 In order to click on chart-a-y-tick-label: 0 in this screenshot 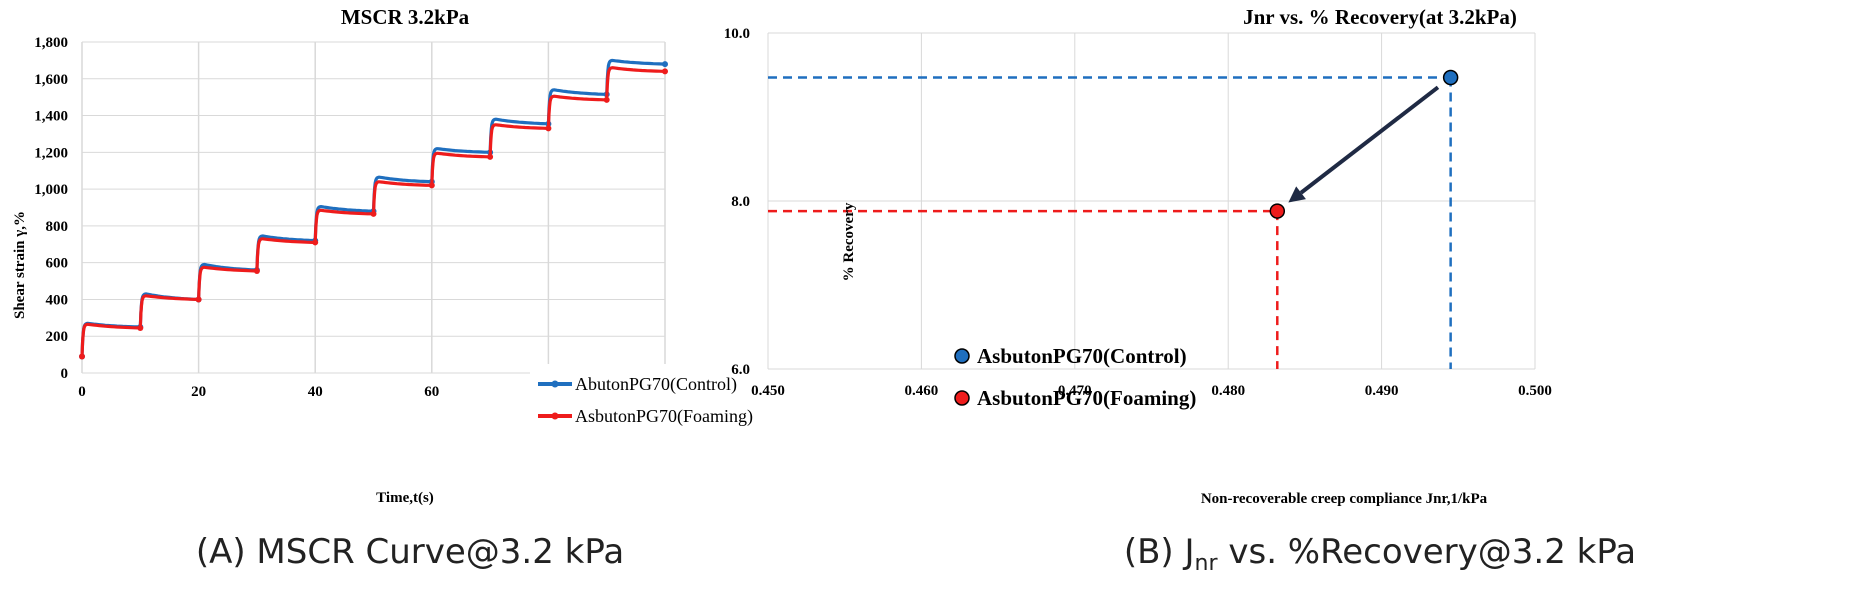, I will do `click(65, 374)`.